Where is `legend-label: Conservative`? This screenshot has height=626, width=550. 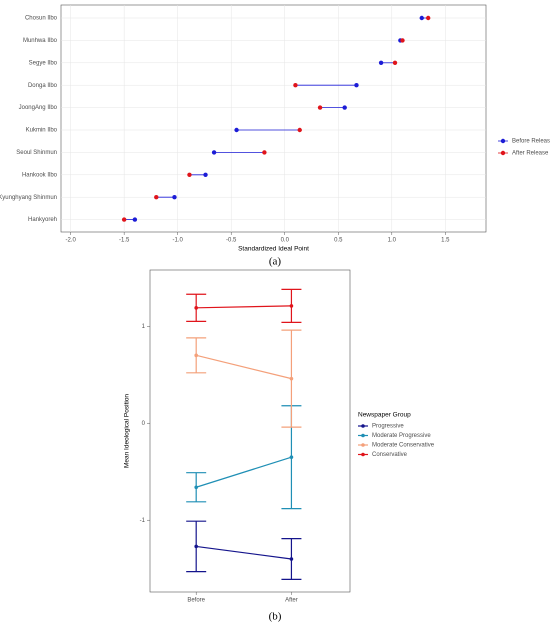
legend-label: Conservative is located at coordinates (390, 455).